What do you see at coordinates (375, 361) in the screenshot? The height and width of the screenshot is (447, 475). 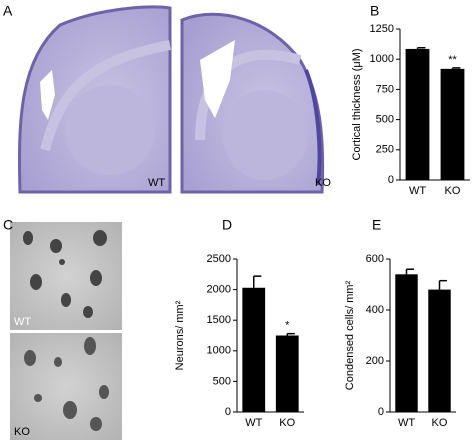 I see `y-tick-label: 200` at bounding box center [375, 361].